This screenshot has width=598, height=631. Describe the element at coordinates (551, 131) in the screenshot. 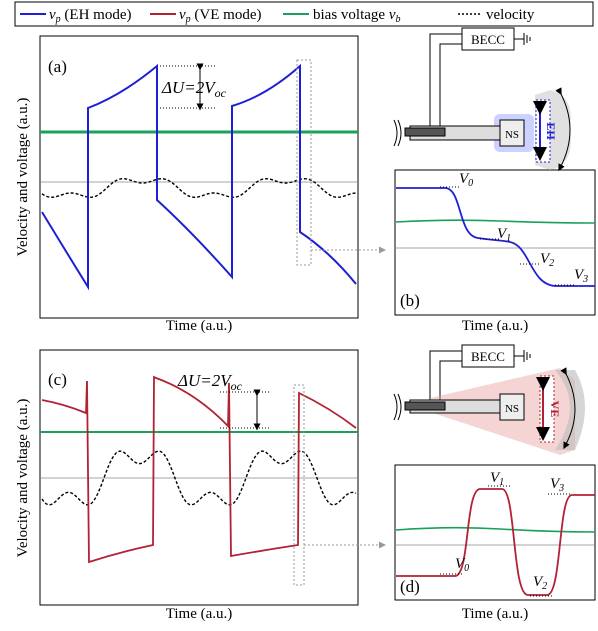

I see `mode-label: EH` at that location.